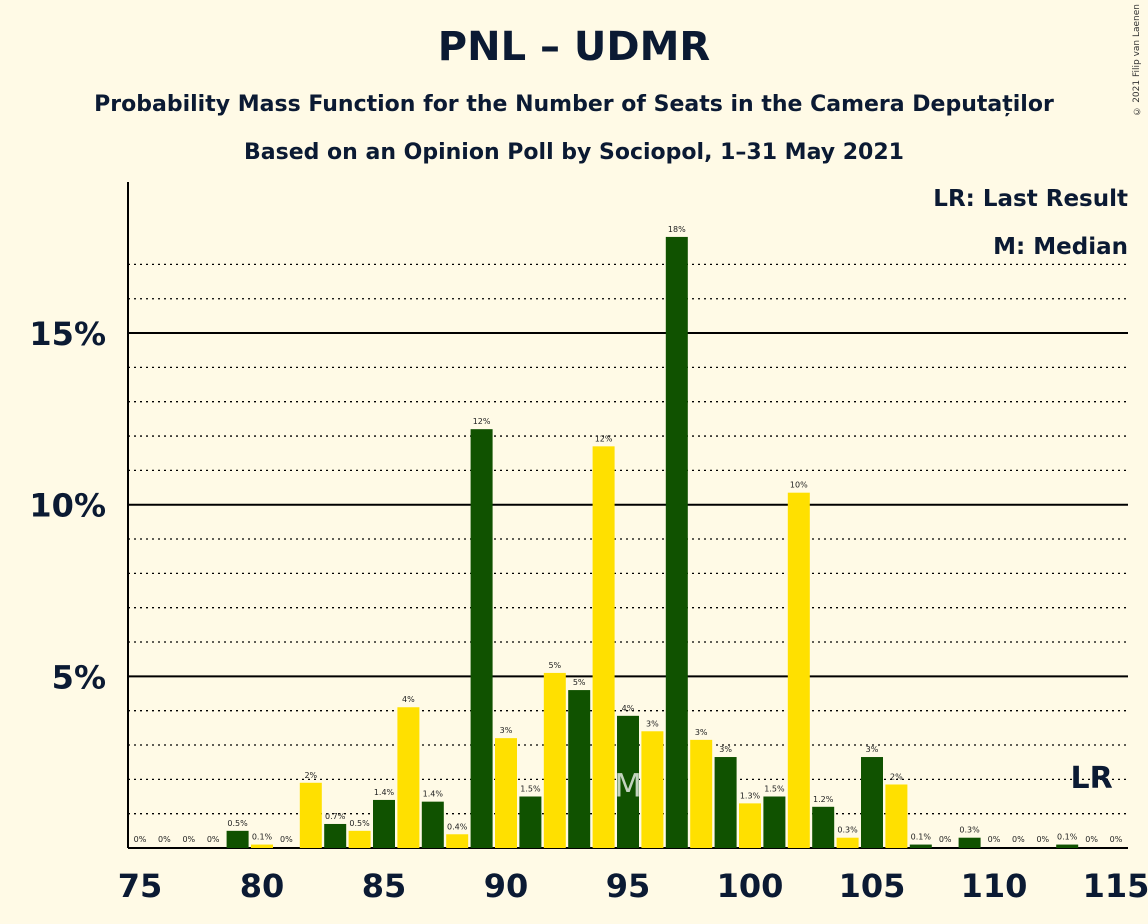 The image size is (1148, 924). I want to click on legend-median: M: Median, so click(1060, 247).